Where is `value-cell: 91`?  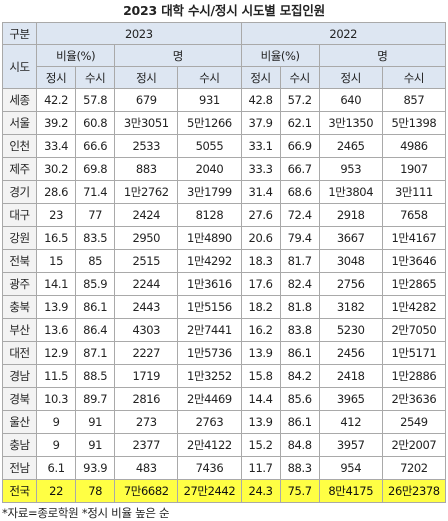
value-cell: 91 is located at coordinates (95, 422).